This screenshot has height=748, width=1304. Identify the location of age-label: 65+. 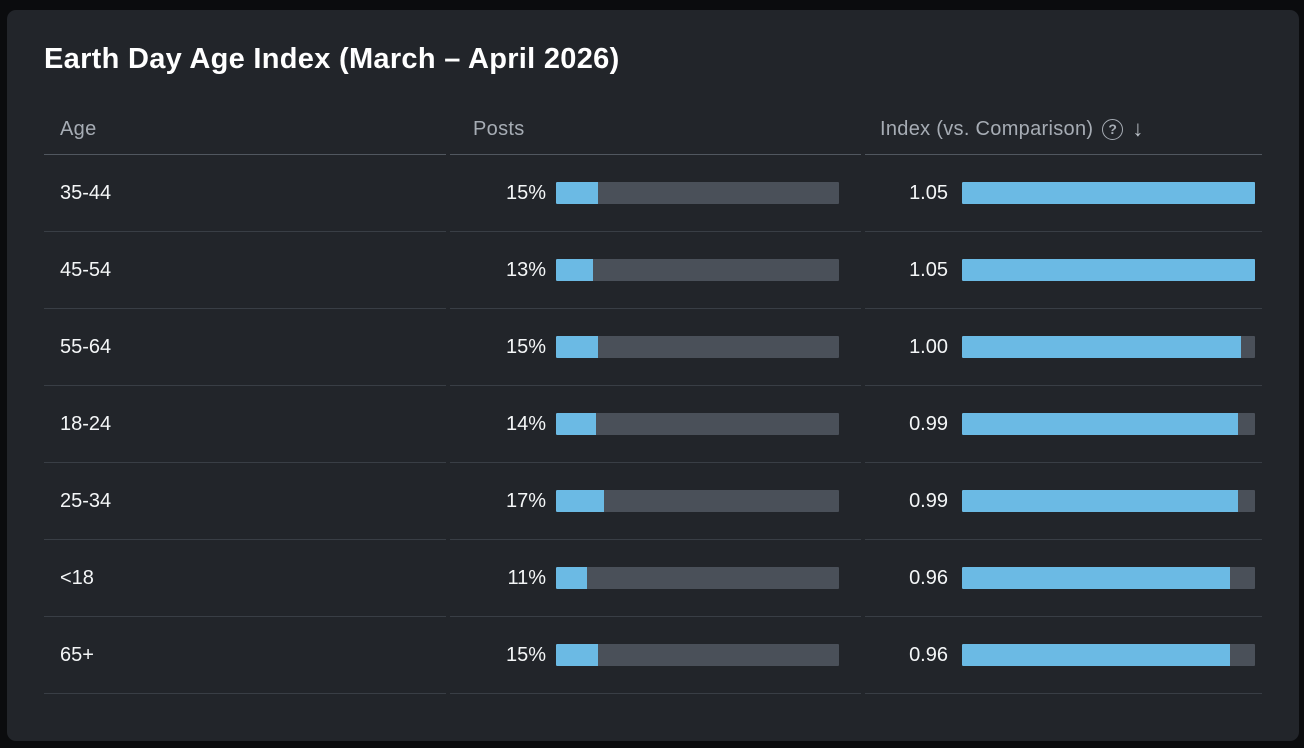
(77, 654).